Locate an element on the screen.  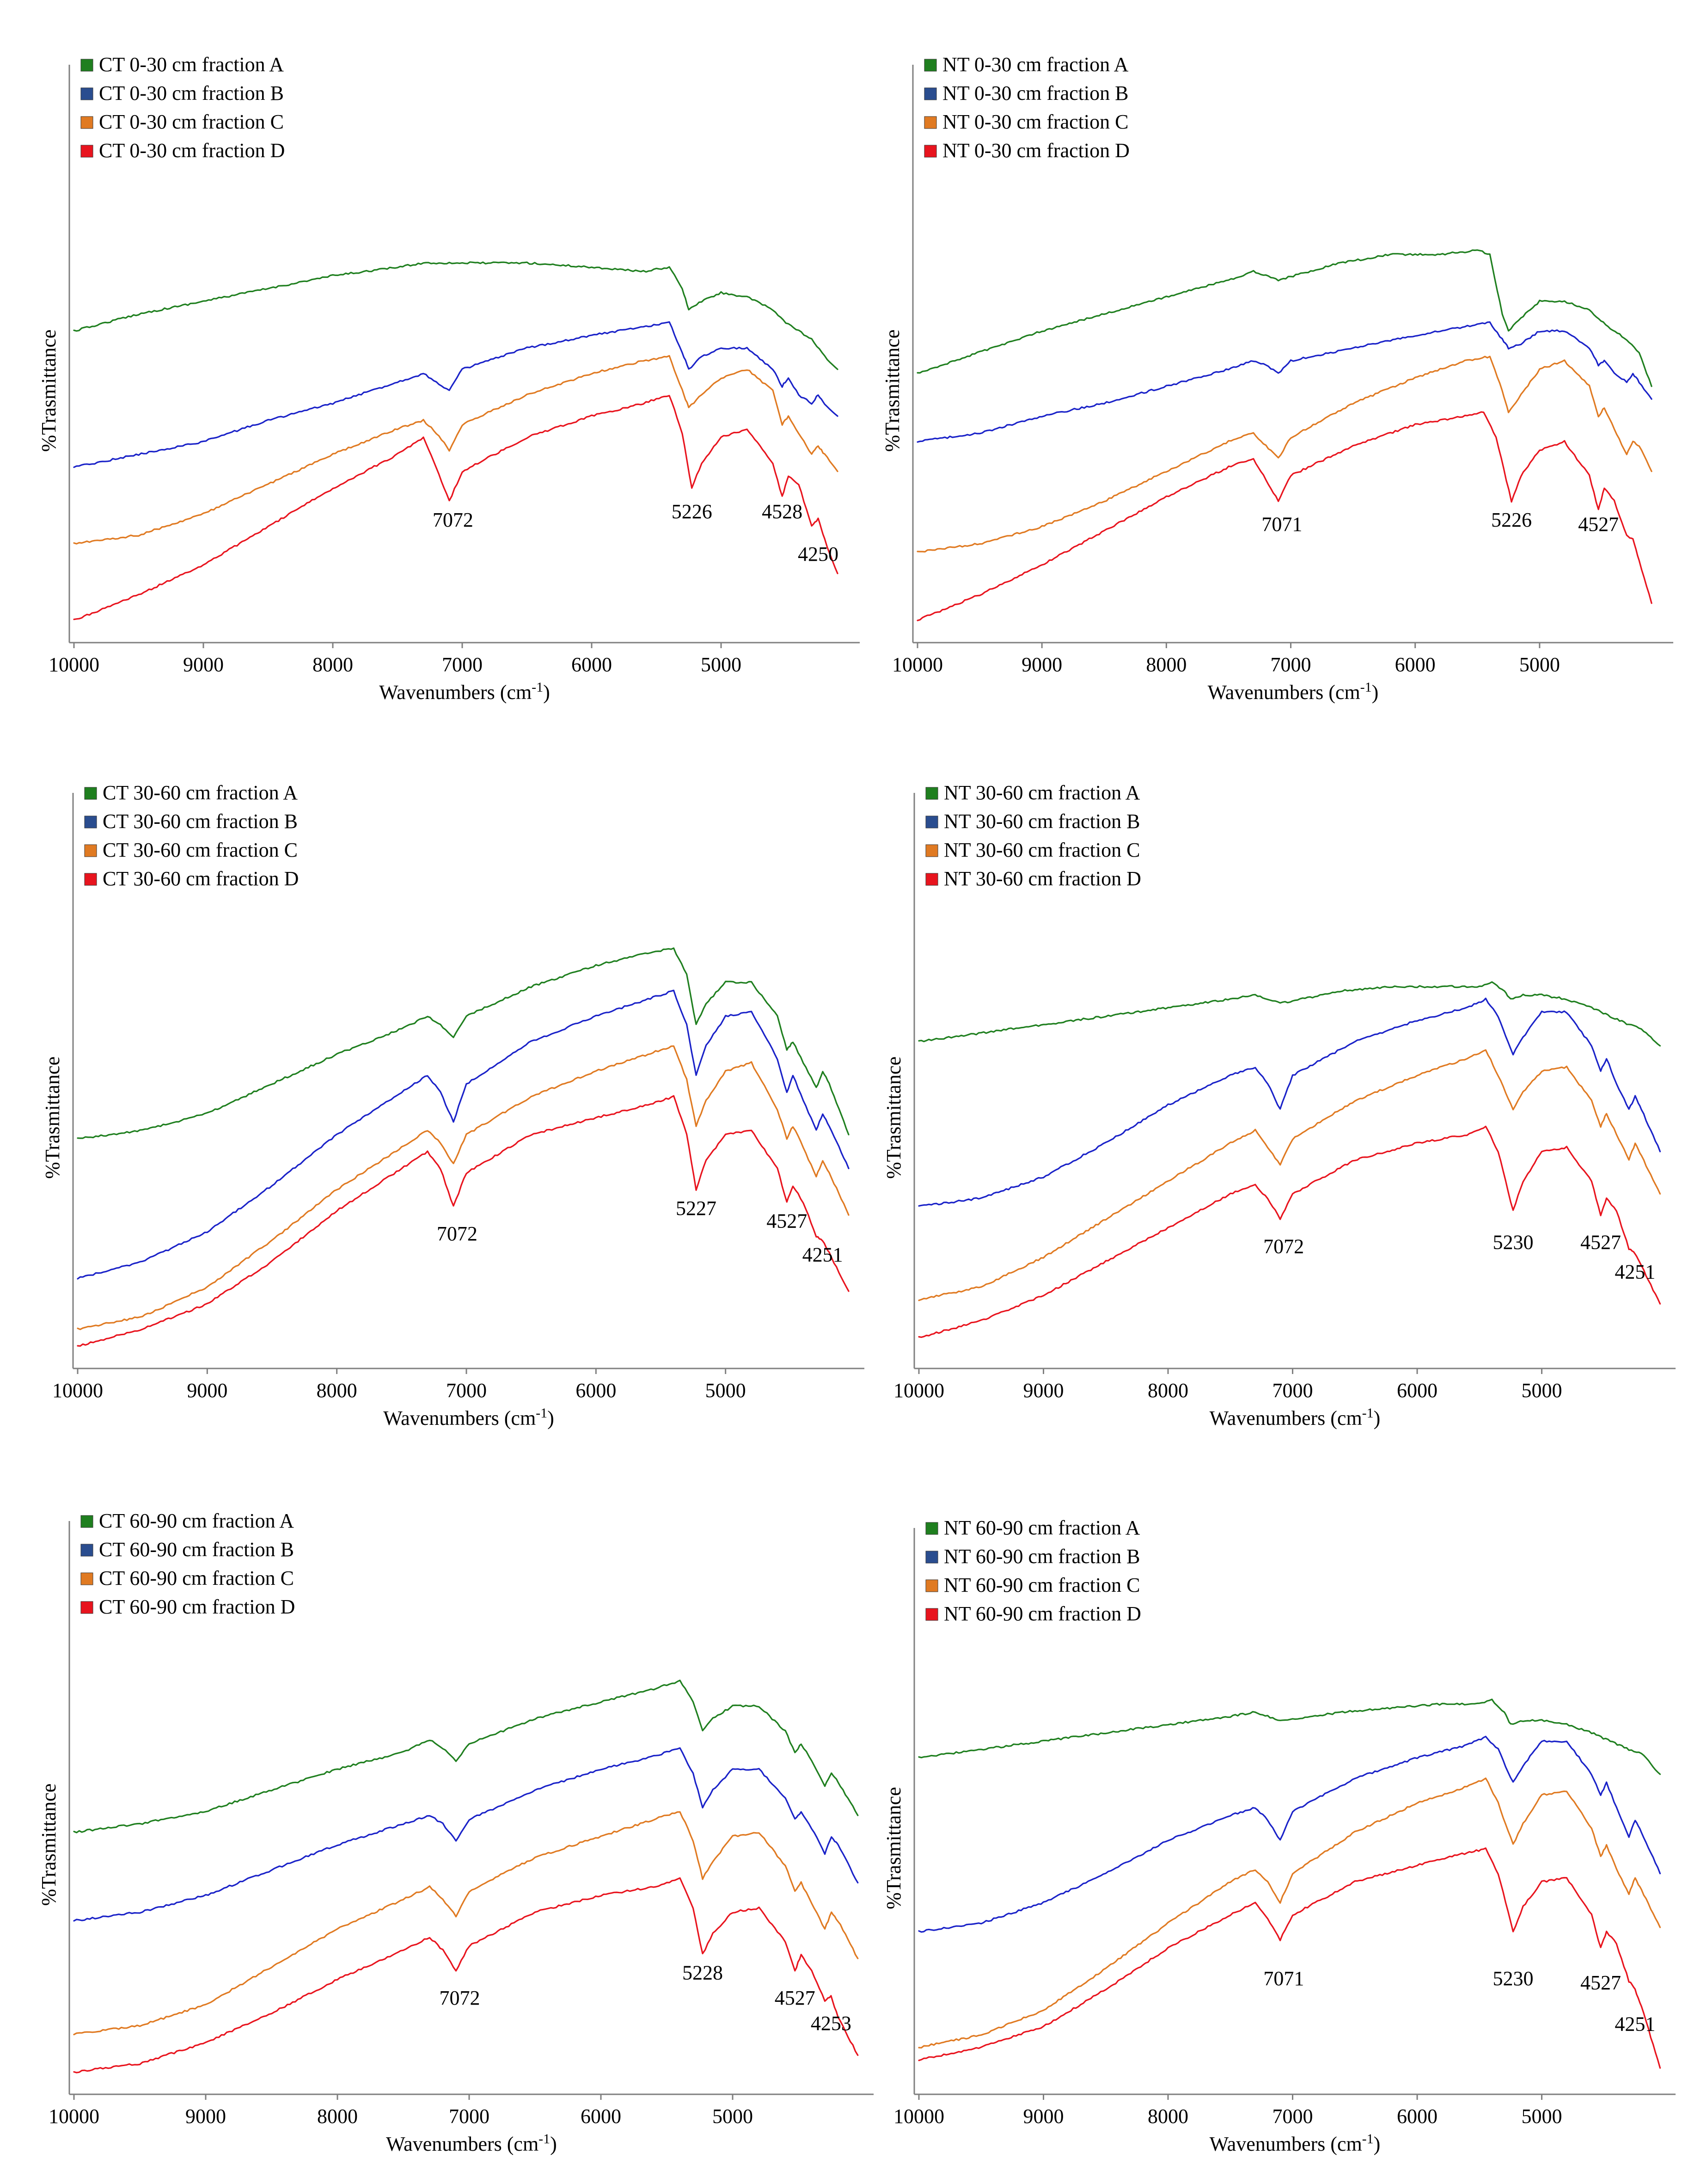
peak-label: 4251 is located at coordinates (822, 1255).